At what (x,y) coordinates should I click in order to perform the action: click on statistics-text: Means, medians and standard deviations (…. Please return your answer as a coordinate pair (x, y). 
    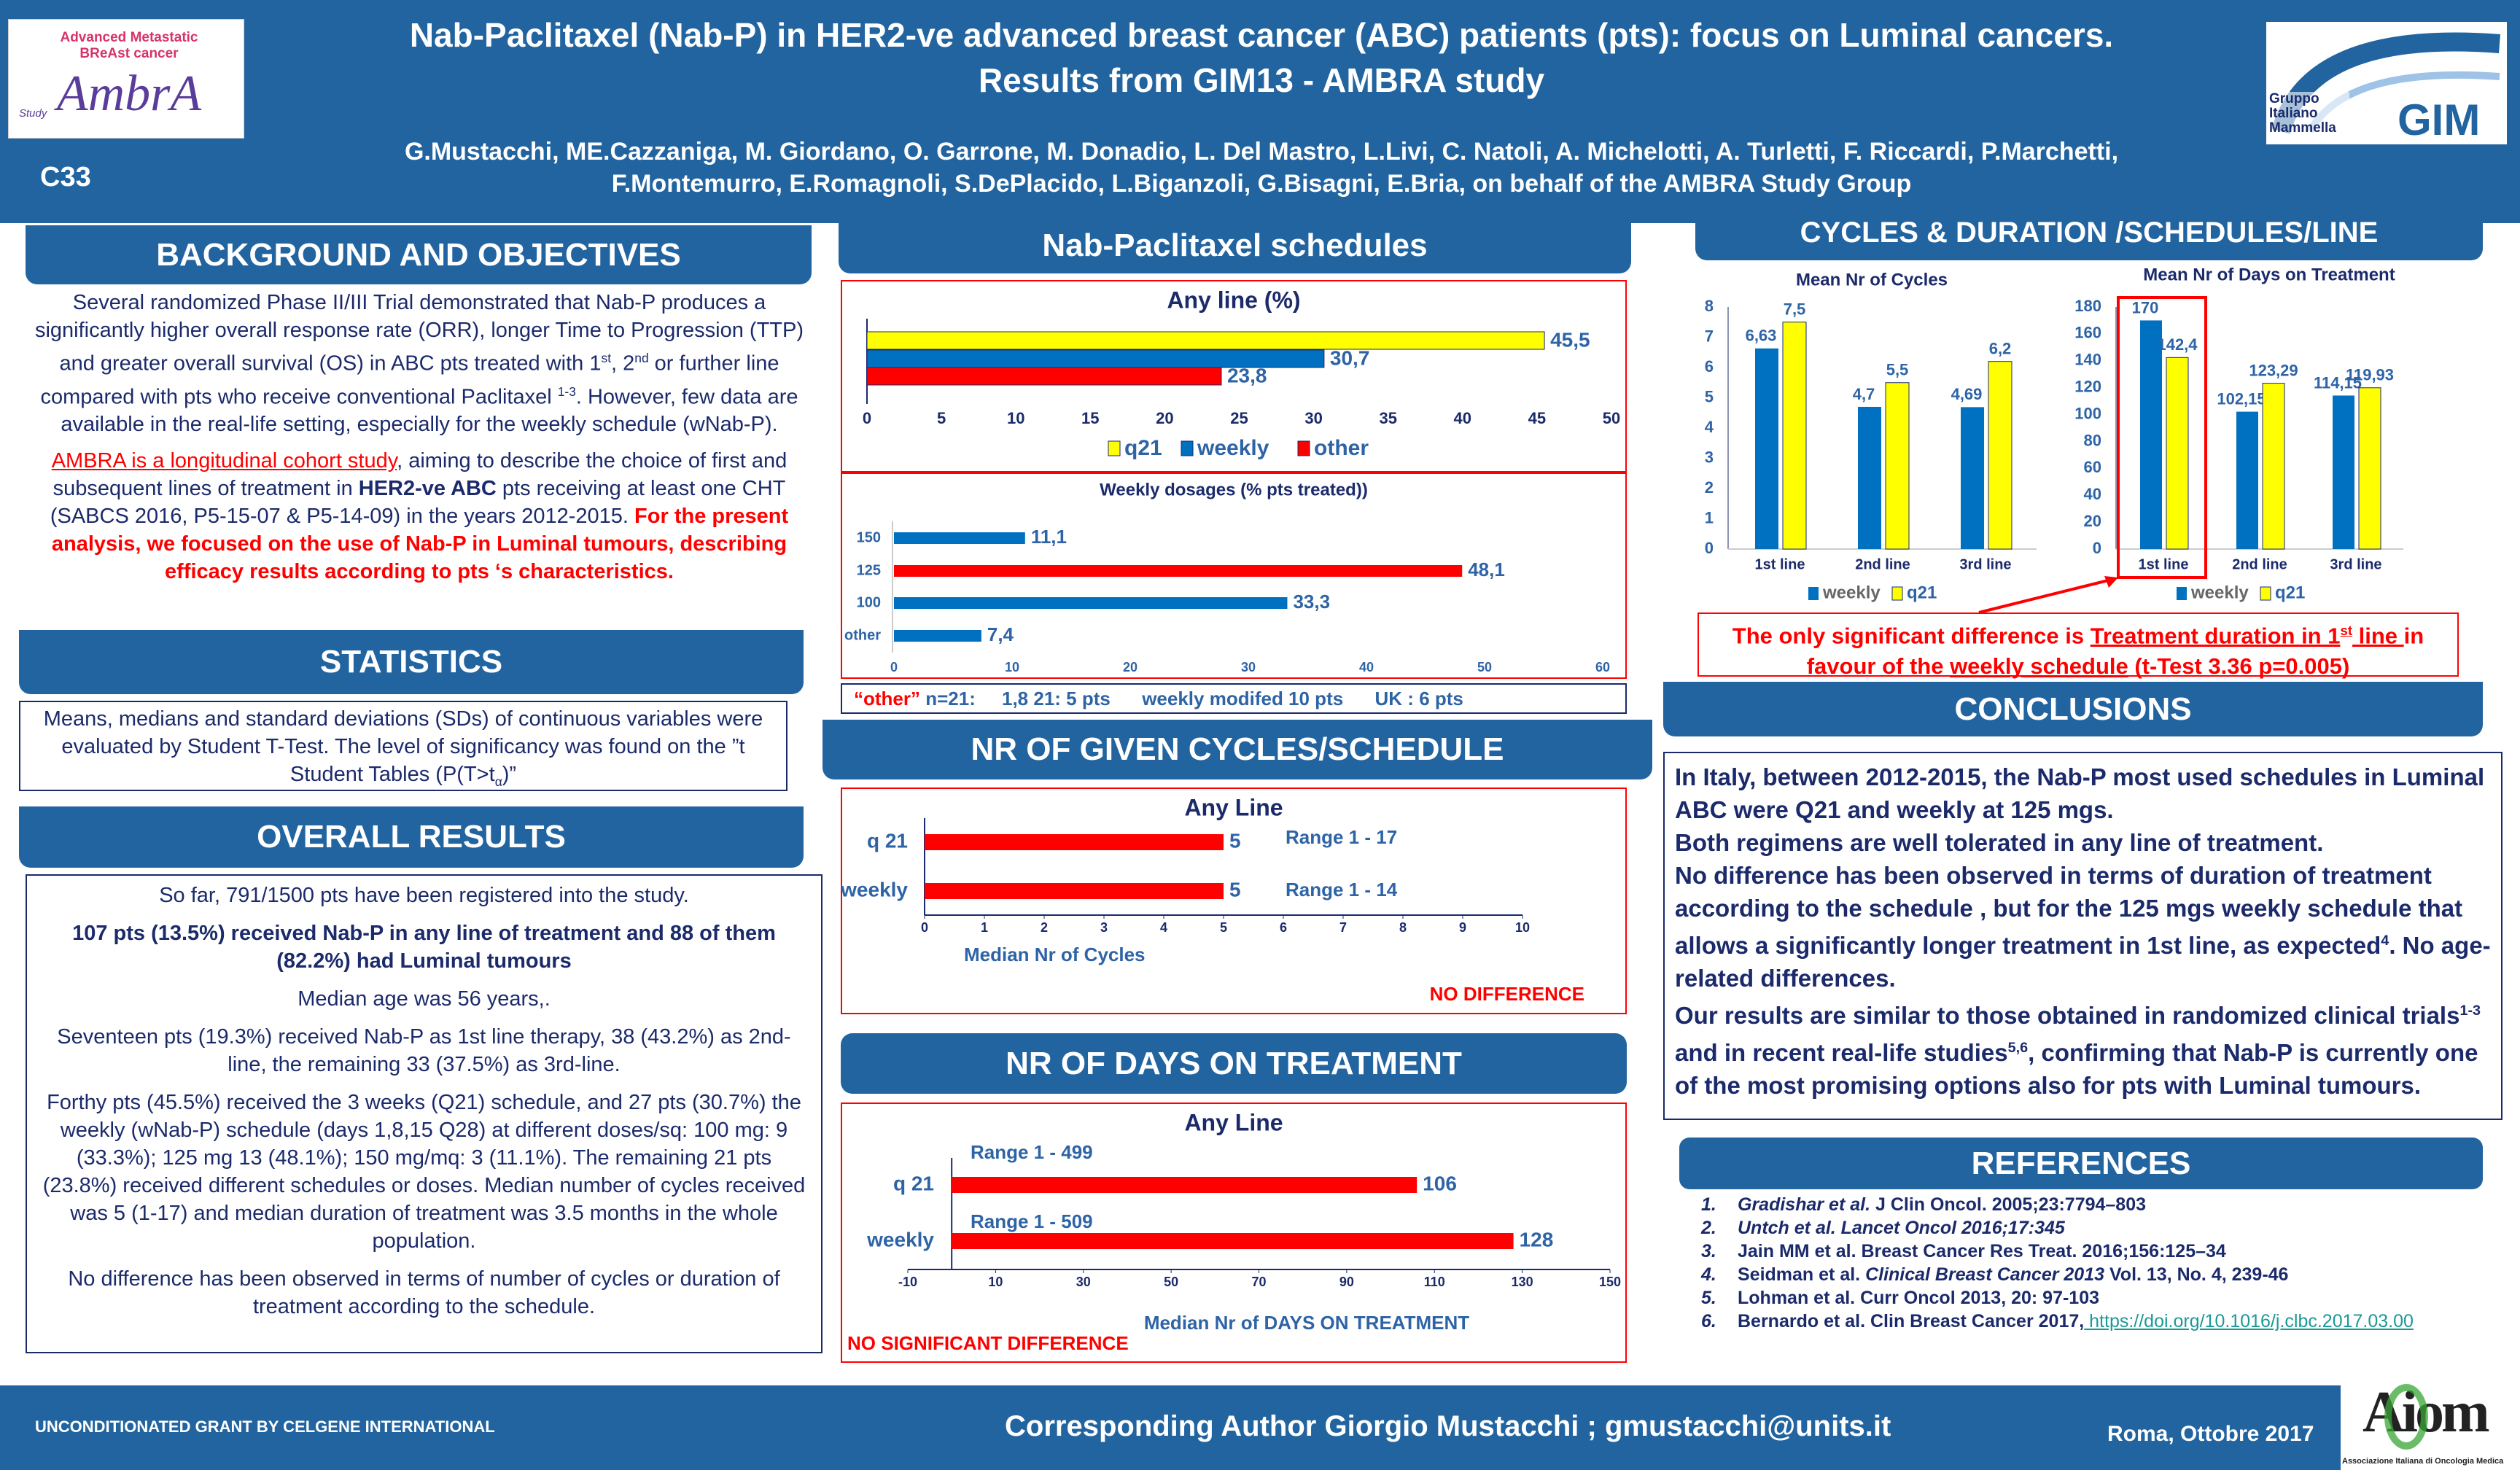
    Looking at the image, I should click on (403, 746).